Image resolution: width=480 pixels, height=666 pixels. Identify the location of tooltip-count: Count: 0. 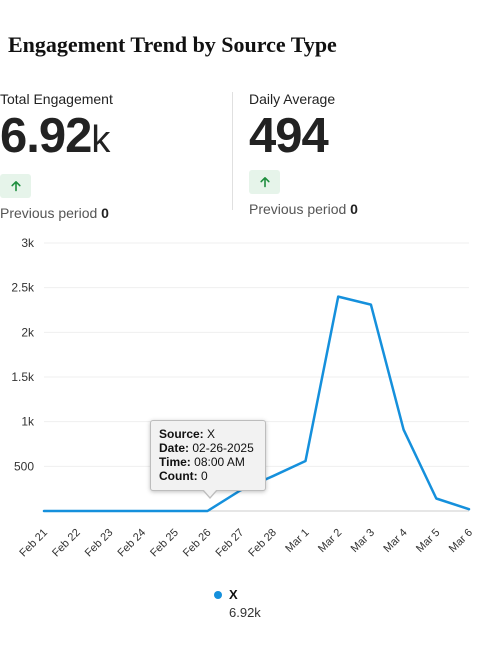
(208, 476).